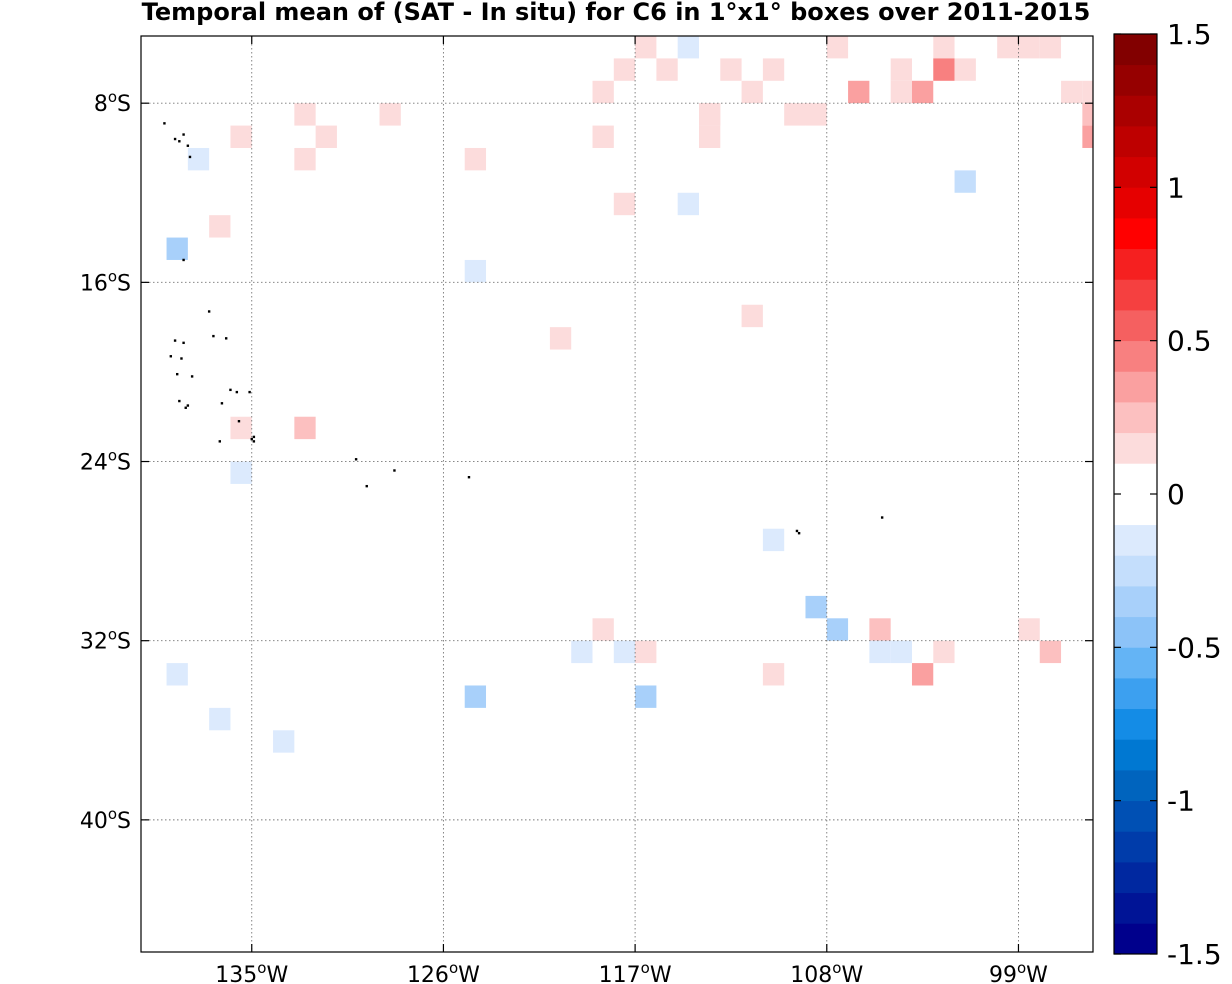  I want to click on colorbar-bins, so click(1135, 494).